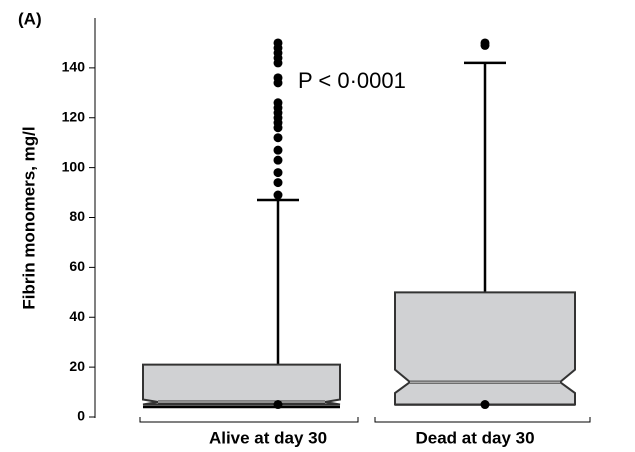 This screenshot has height=452, width=635. Describe the element at coordinates (77, 266) in the screenshot. I see `y-tick-label: 60` at that location.